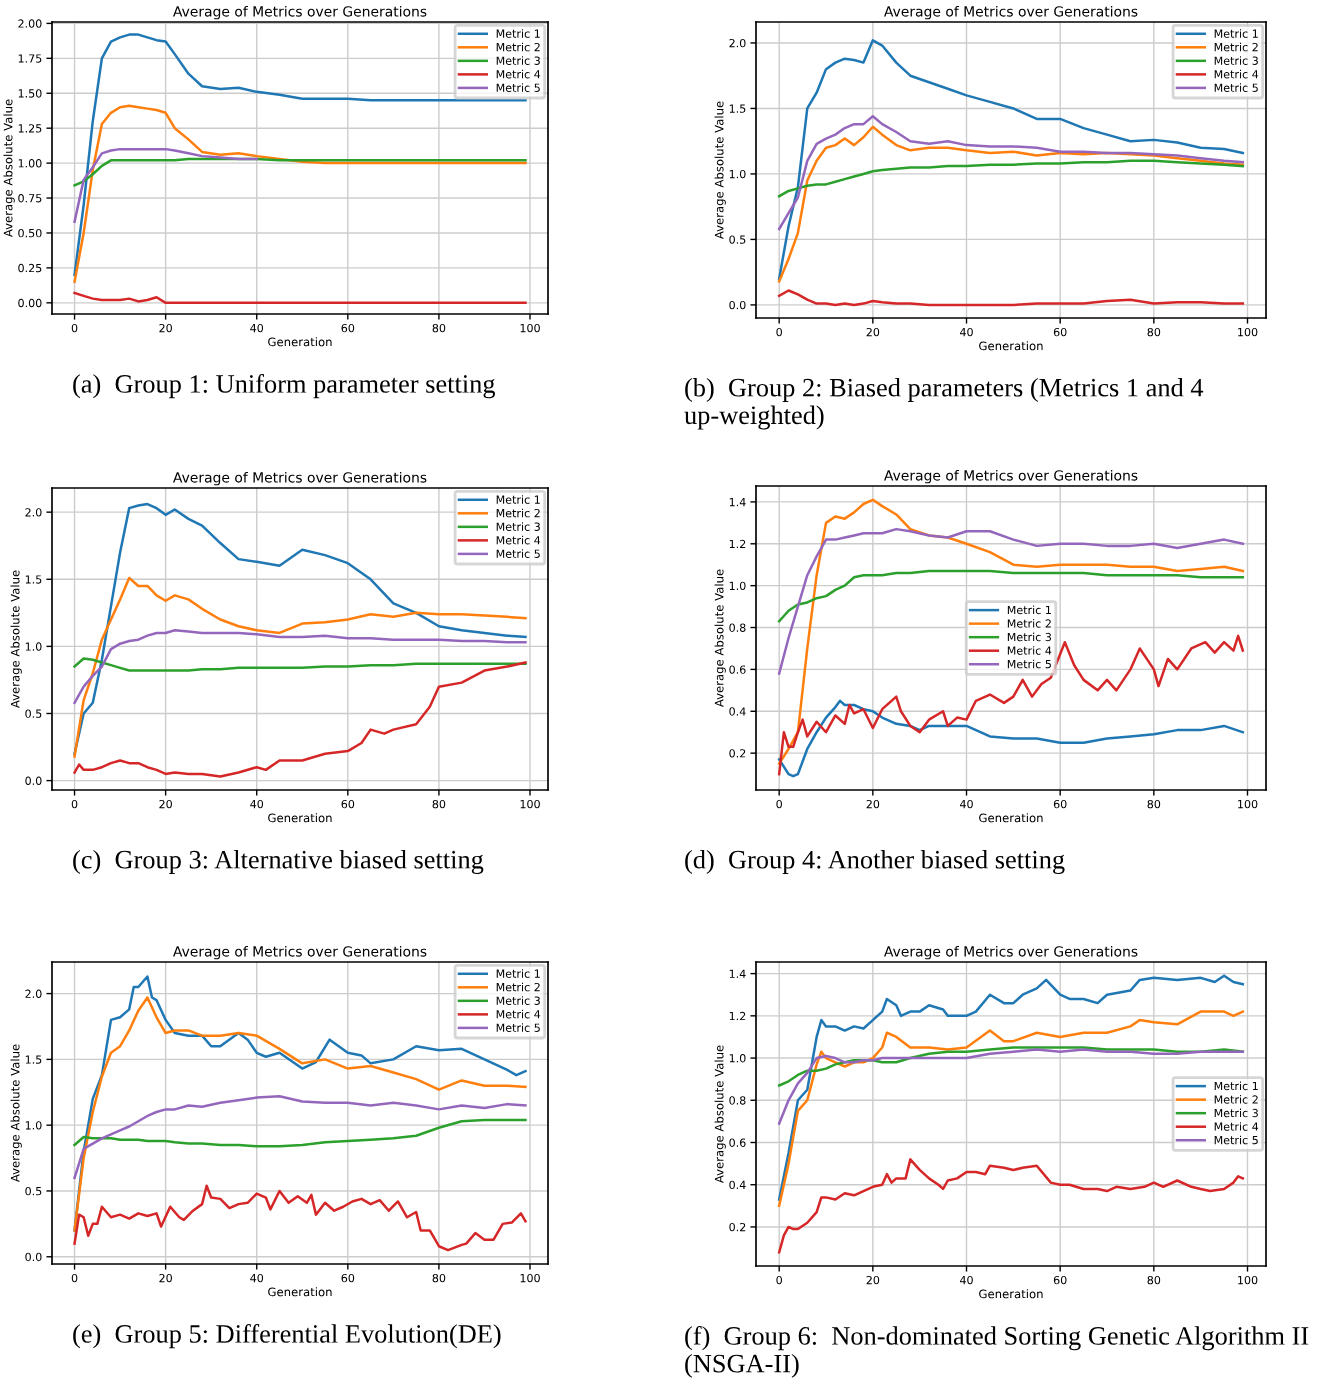 The width and height of the screenshot is (1340, 1384). I want to click on text: (e) Group 5: Differential Evolution(DE), so click(287, 1336).